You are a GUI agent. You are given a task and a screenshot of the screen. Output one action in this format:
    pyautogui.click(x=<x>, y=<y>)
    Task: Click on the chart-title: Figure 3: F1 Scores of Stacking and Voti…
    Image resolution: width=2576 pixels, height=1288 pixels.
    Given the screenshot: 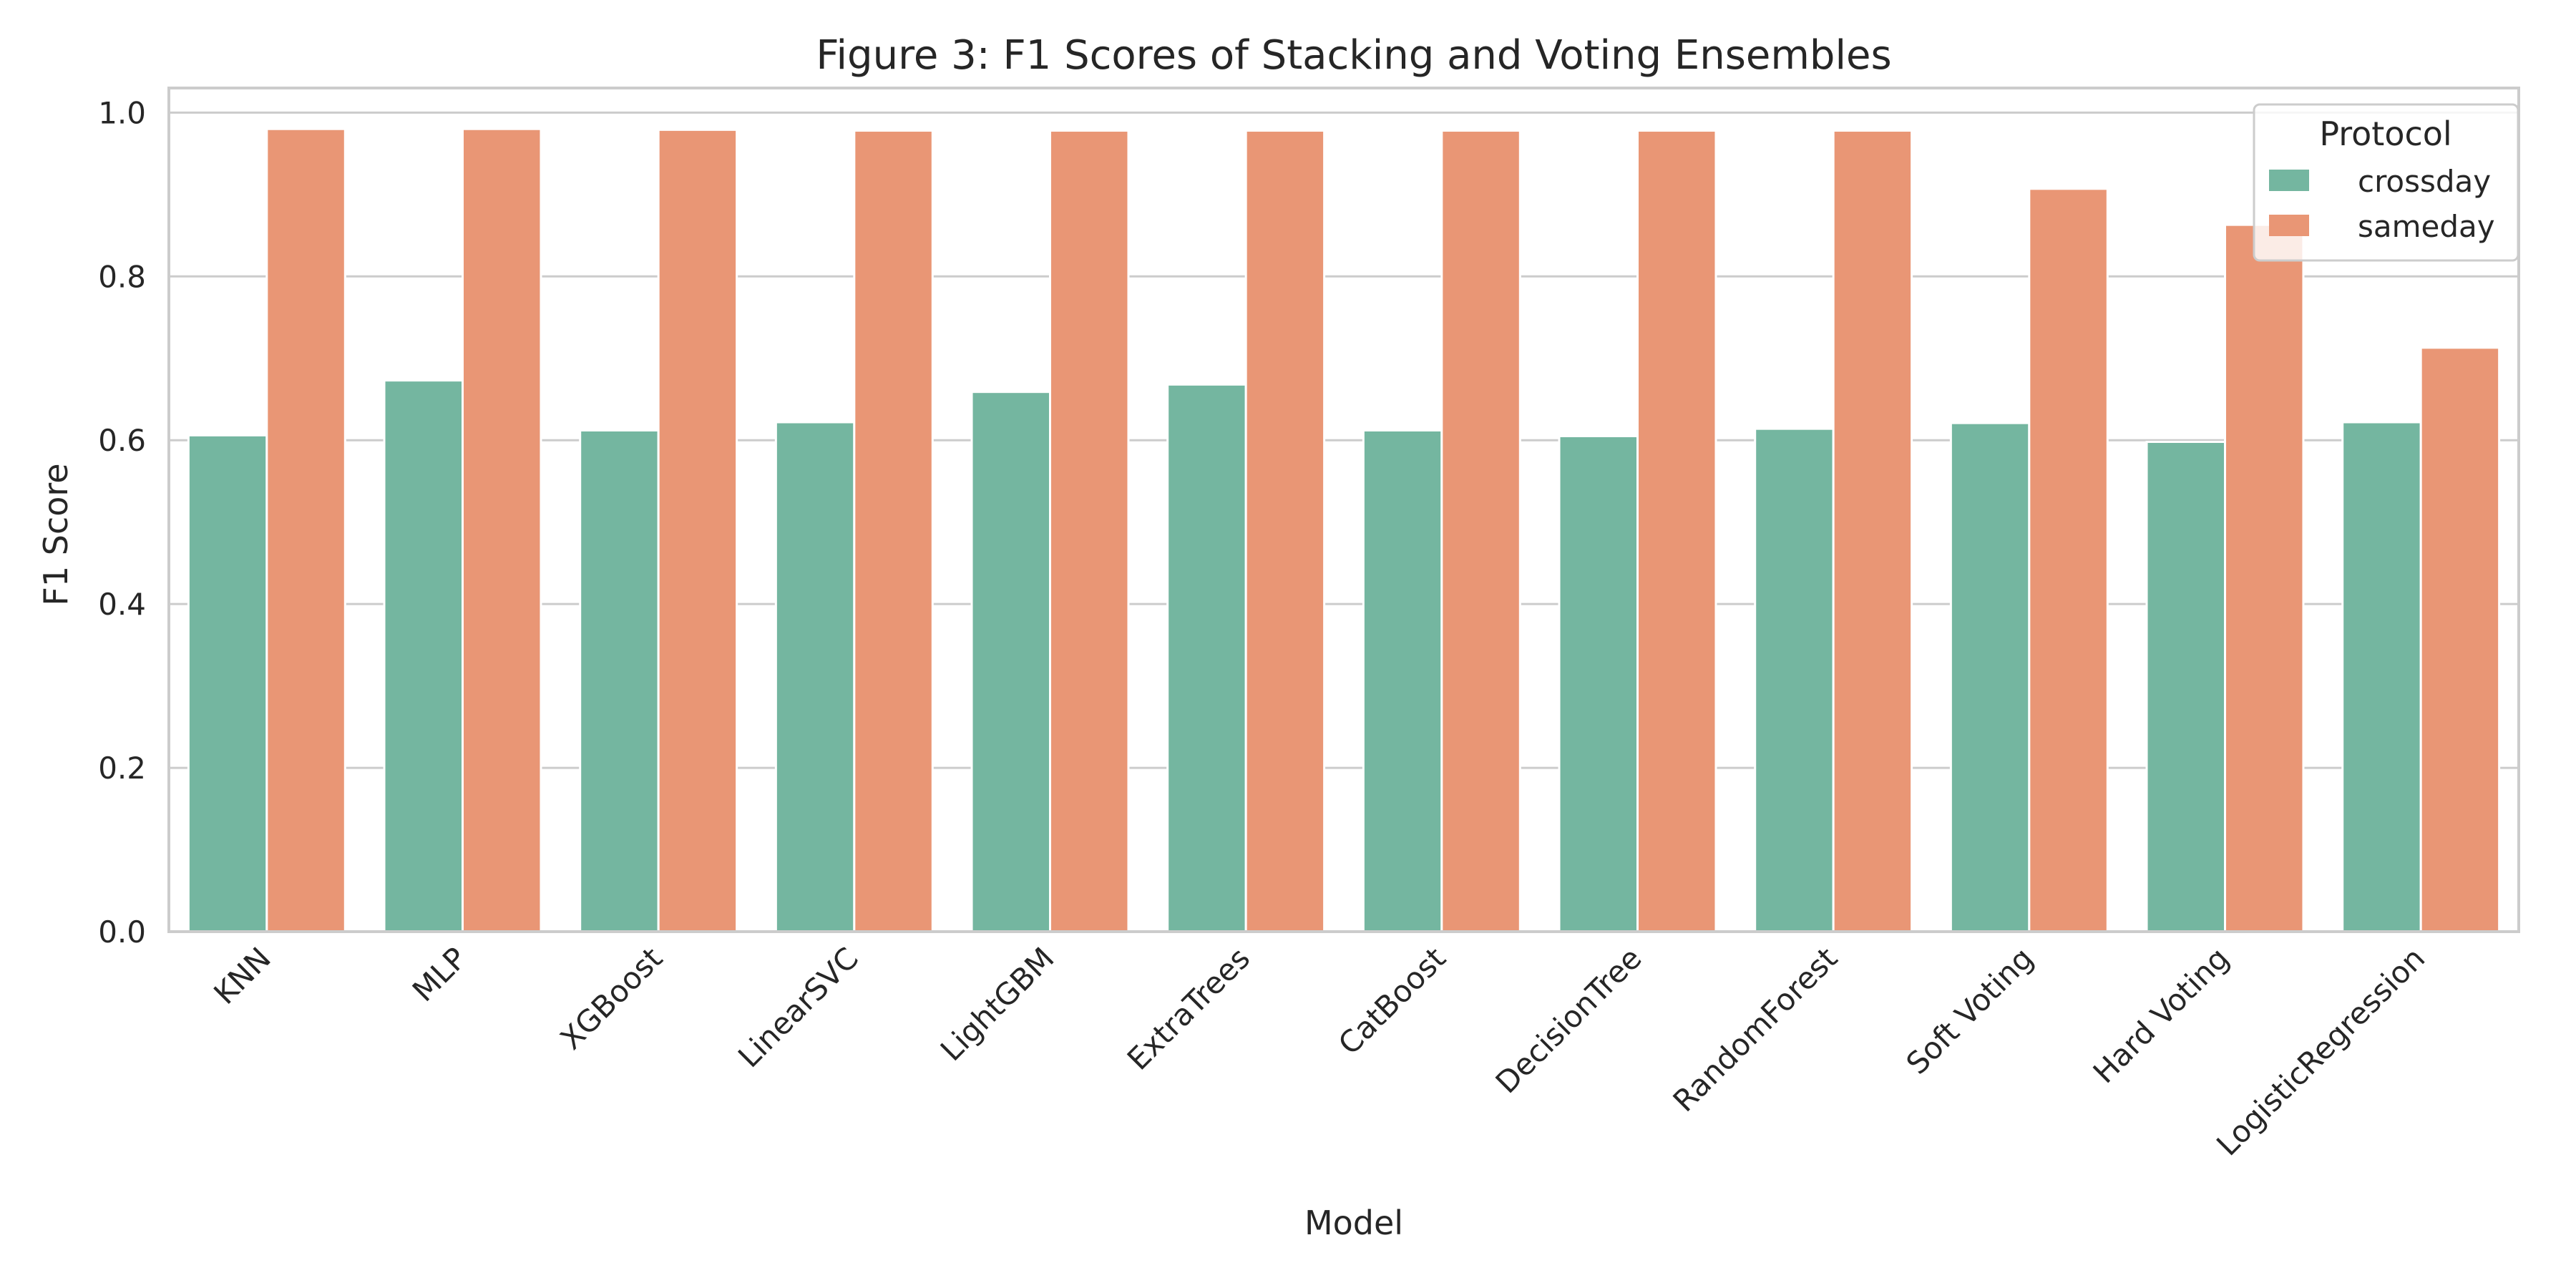 What is the action you would take?
    pyautogui.click(x=1353, y=55)
    